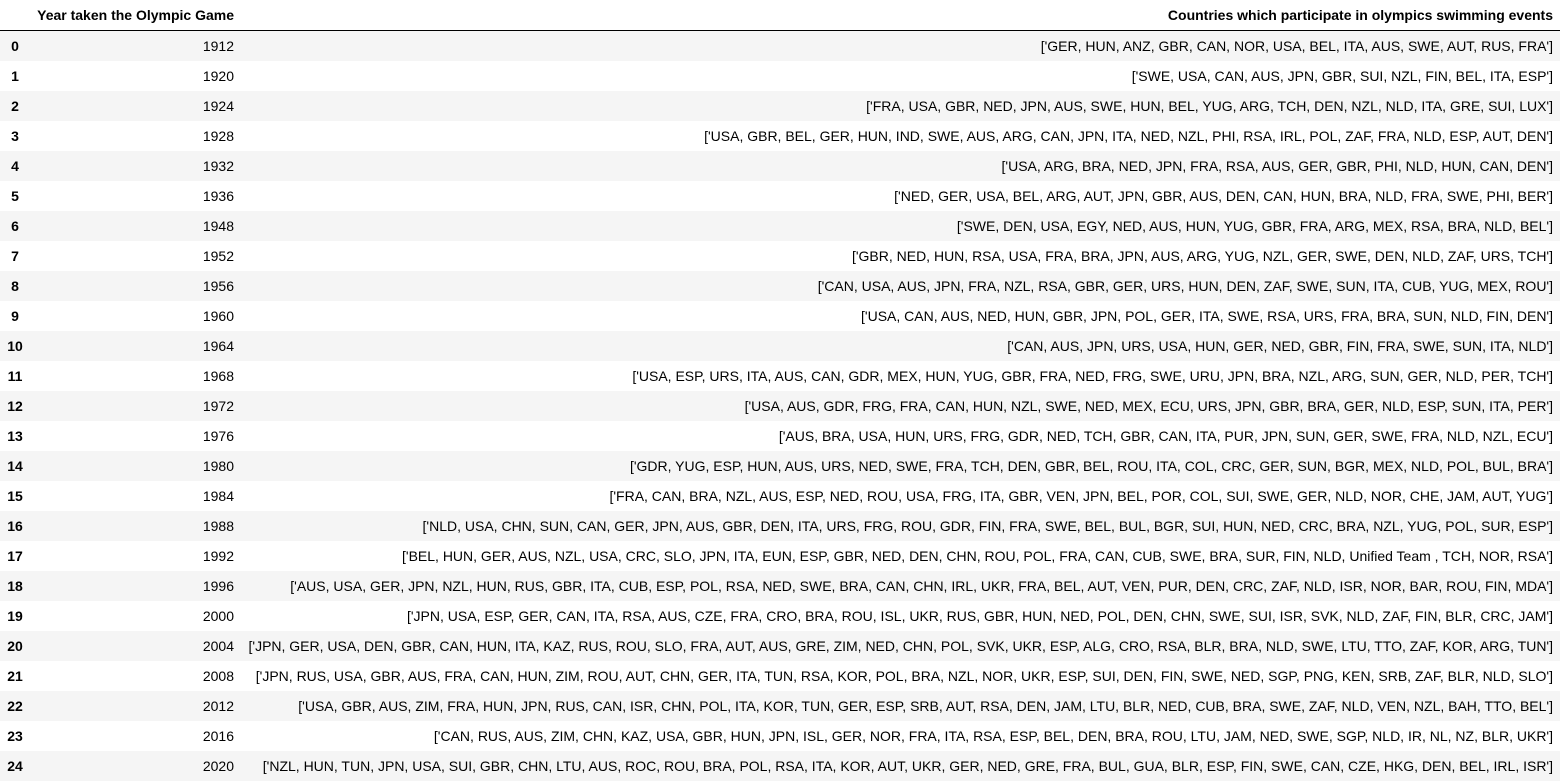 This screenshot has height=783, width=1560. I want to click on year-cell: 1976, so click(218, 436).